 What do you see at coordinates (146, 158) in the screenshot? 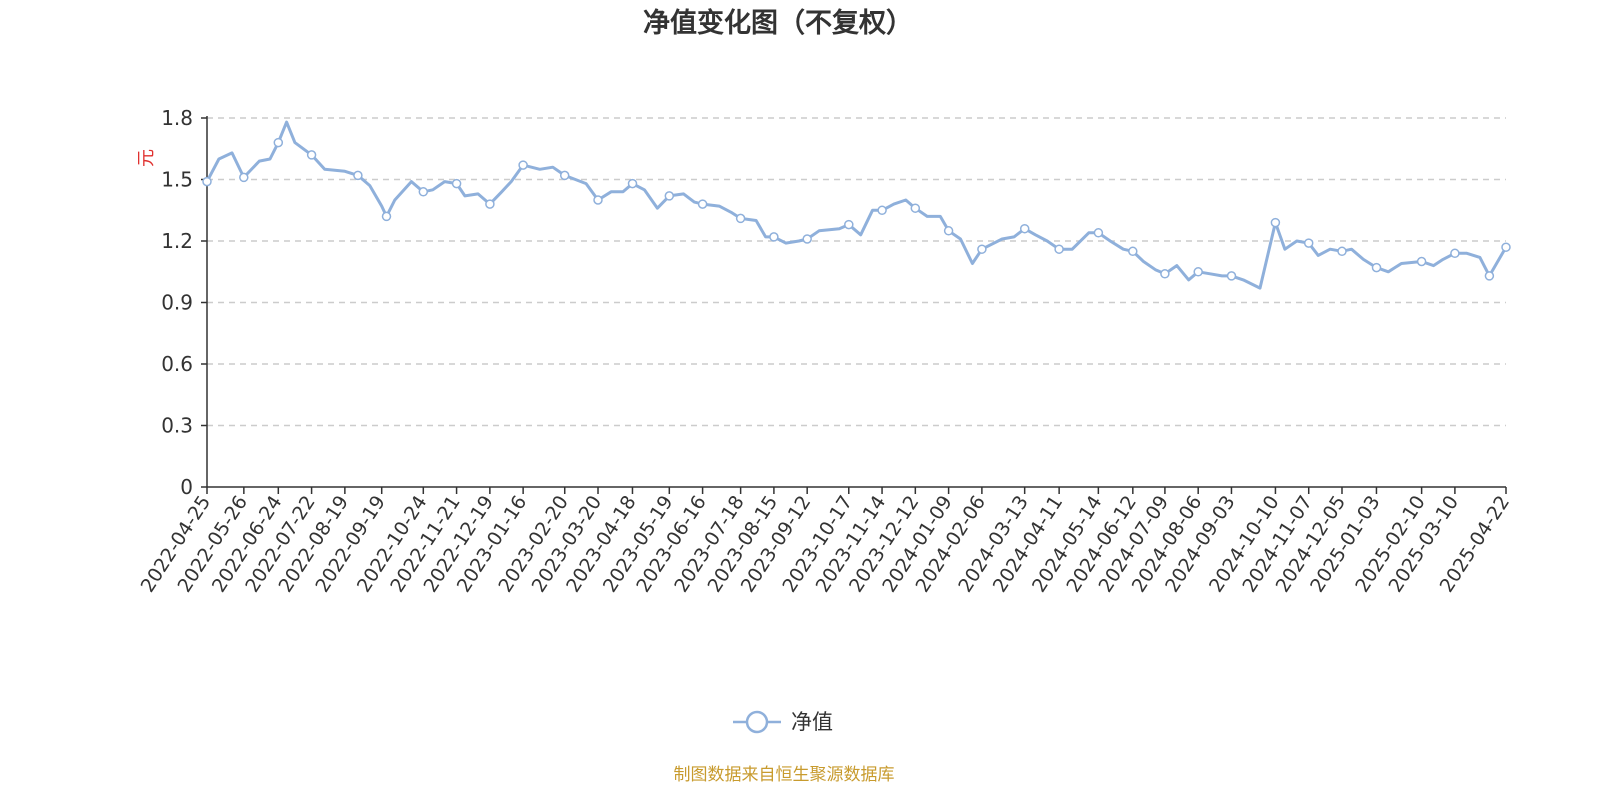
I see `y-axis-label: 元` at bounding box center [146, 158].